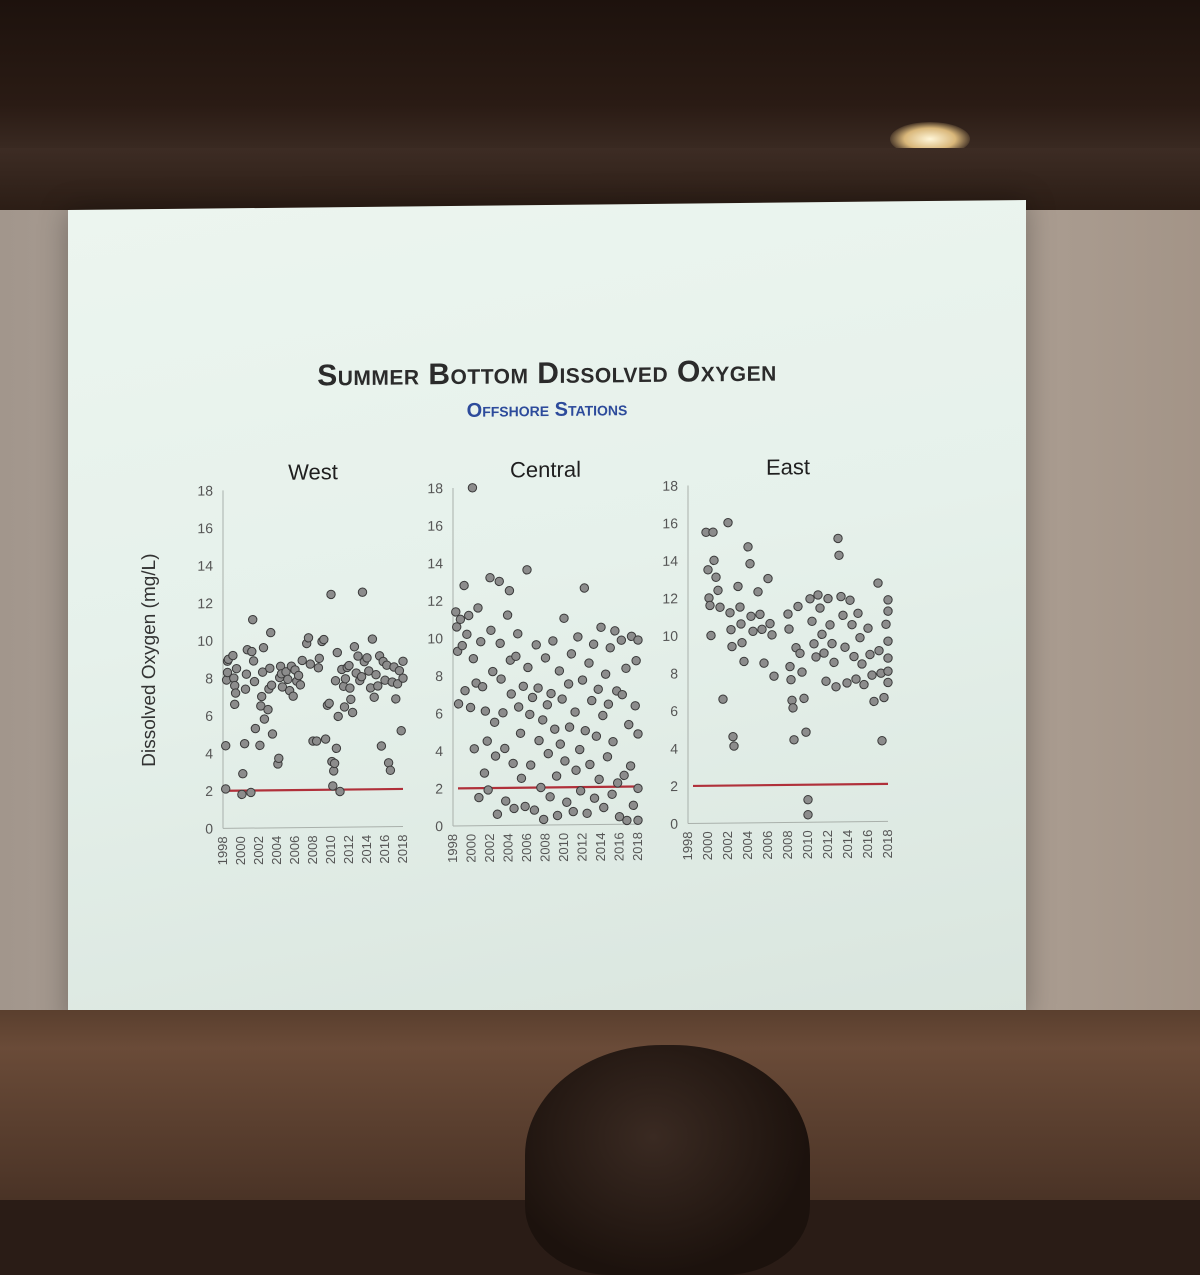 This screenshot has height=1275, width=1200. What do you see at coordinates (348, 849) in the screenshot?
I see `west-x-tick-label: 2012` at bounding box center [348, 849].